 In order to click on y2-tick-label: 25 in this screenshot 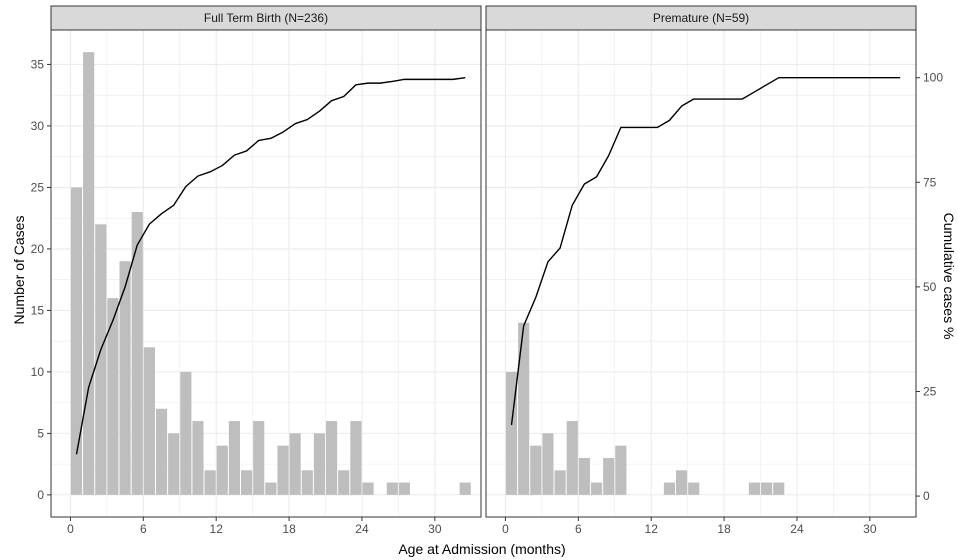, I will do `click(930, 391)`.